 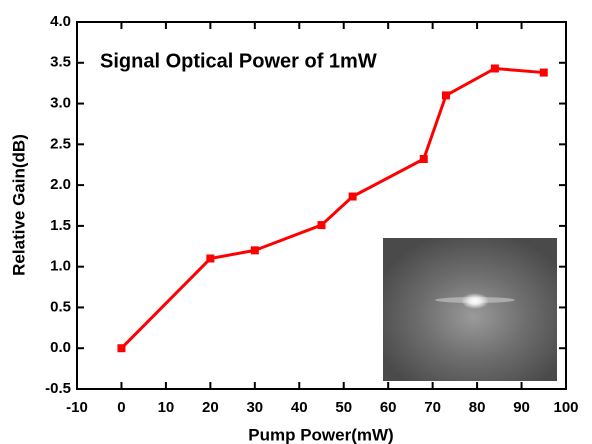 I want to click on x-tick-label: 40, so click(x=299, y=407).